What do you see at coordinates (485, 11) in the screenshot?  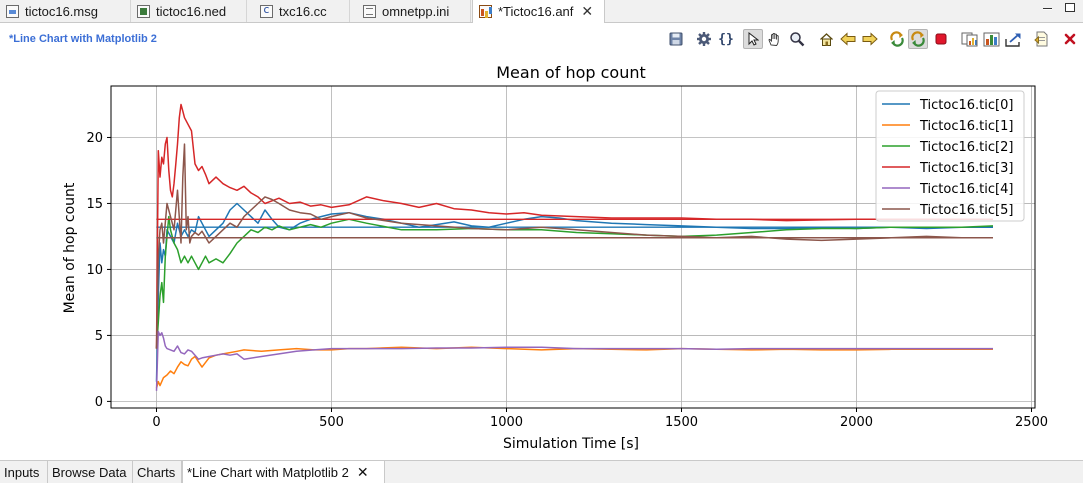 I see `anf-file-icon` at bounding box center [485, 11].